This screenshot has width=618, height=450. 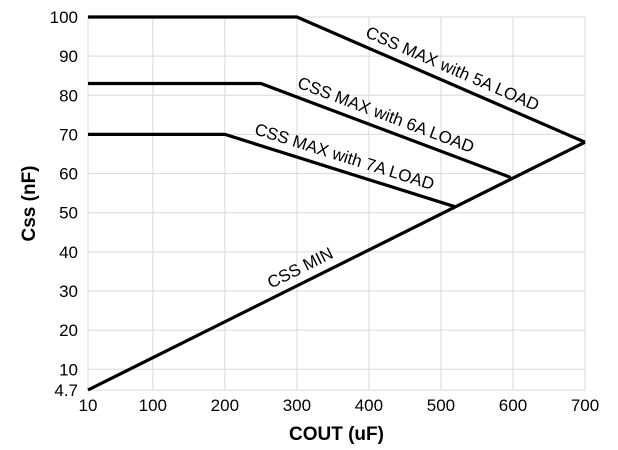 What do you see at coordinates (68, 95) in the screenshot?
I see `y-tick-label: 80` at bounding box center [68, 95].